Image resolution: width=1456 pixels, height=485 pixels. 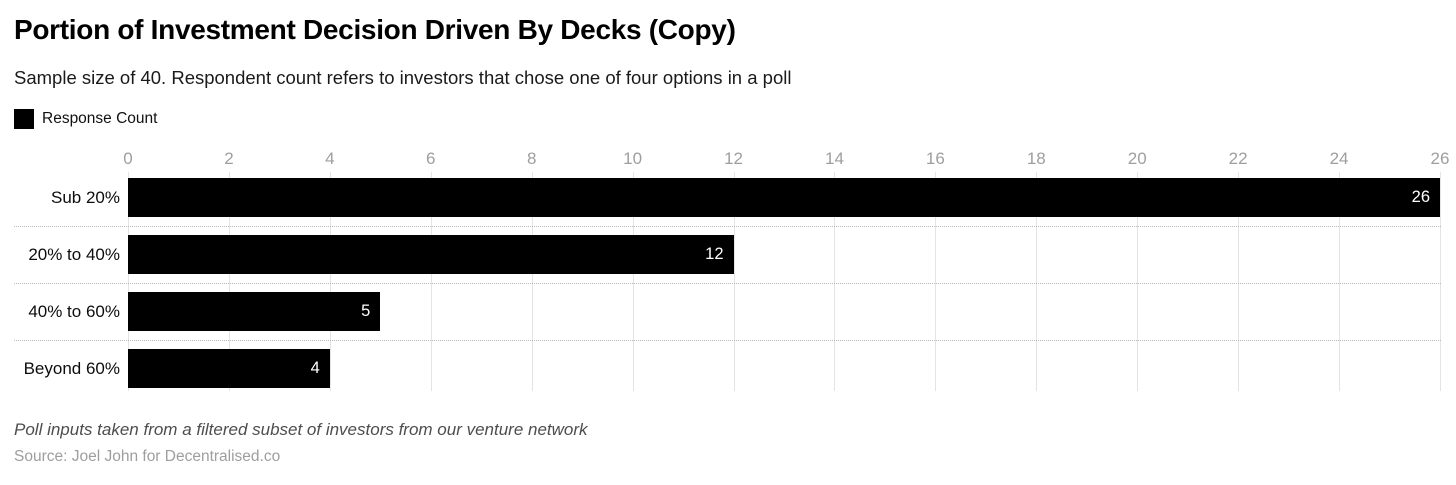 What do you see at coordinates (100, 118) in the screenshot?
I see `legend-label: Response Count` at bounding box center [100, 118].